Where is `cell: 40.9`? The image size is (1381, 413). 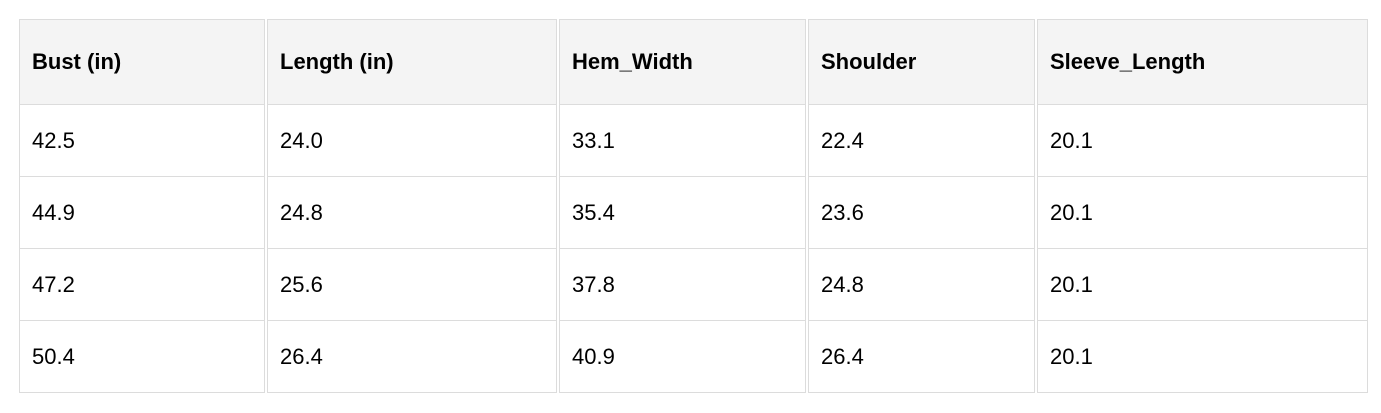
cell: 40.9 is located at coordinates (682, 357).